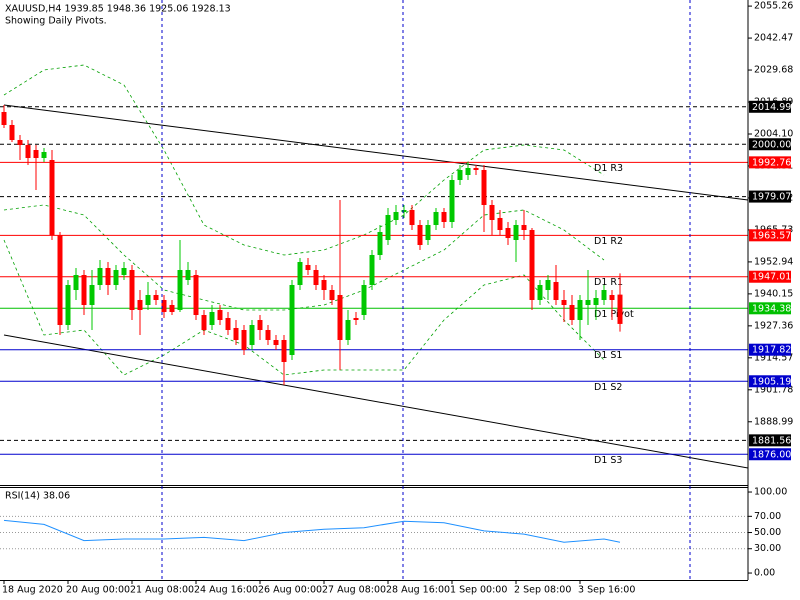  What do you see at coordinates (608, 387) in the screenshot?
I see `level-name: D1 S2` at bounding box center [608, 387].